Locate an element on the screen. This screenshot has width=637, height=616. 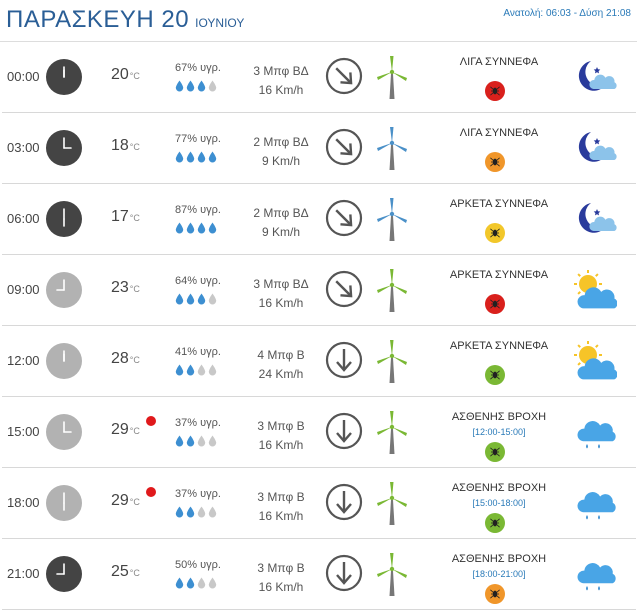
moon-cloud-icon is located at coordinates (595, 79).